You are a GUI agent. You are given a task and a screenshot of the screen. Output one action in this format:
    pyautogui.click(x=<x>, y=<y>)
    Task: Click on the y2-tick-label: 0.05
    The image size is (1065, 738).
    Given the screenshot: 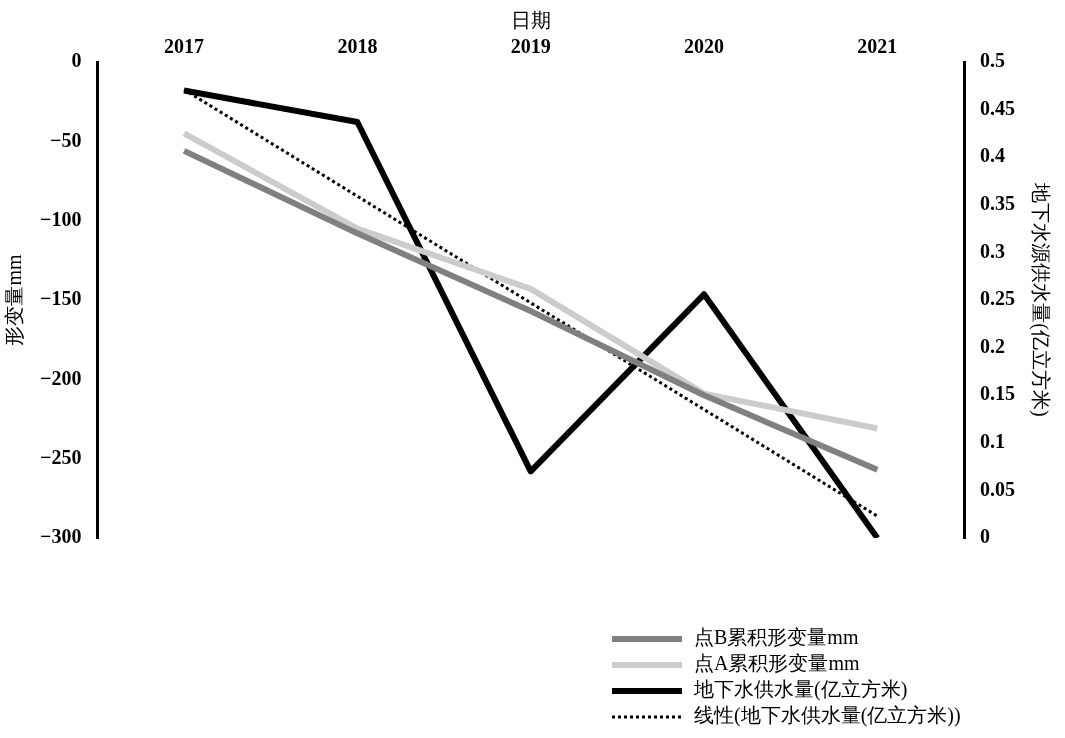 What is the action you would take?
    pyautogui.click(x=997, y=488)
    